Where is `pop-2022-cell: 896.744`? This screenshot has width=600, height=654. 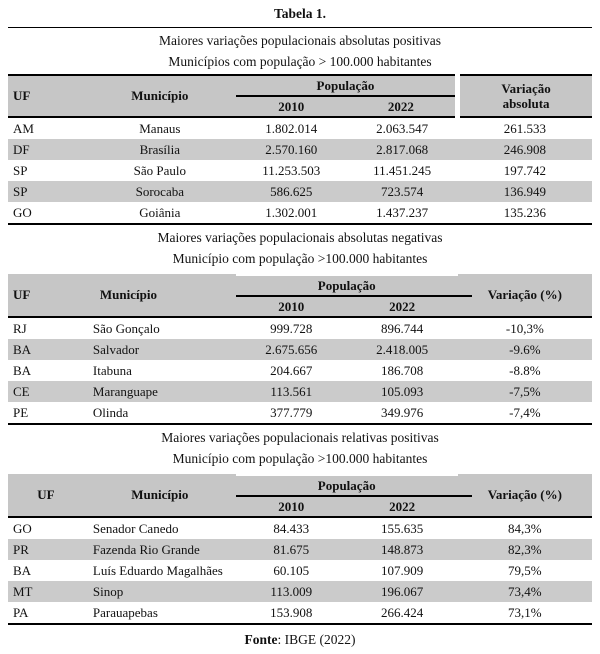 pop-2022-cell: 896.744 is located at coordinates (402, 328).